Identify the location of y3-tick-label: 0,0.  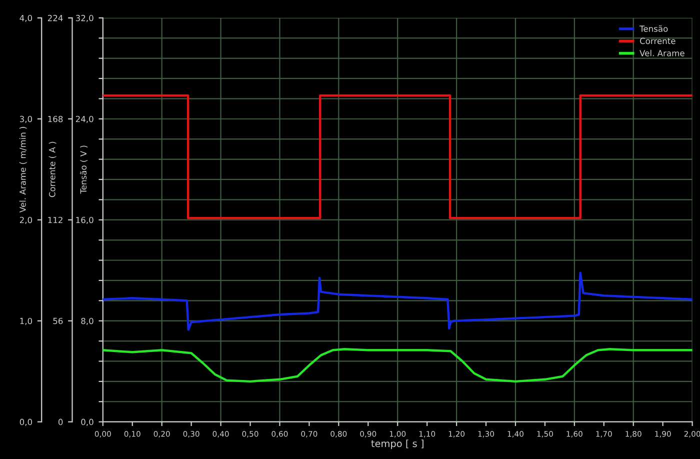
(26, 422).